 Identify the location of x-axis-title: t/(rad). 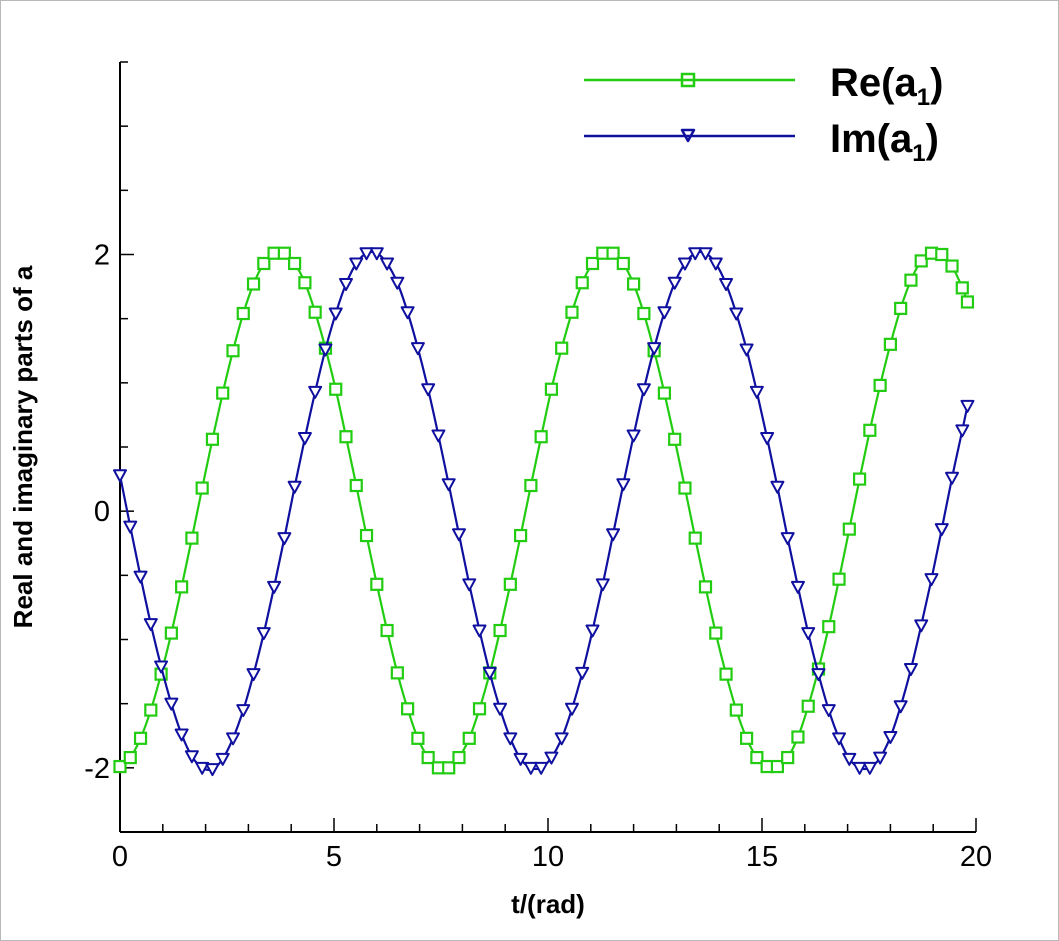
(548, 904).